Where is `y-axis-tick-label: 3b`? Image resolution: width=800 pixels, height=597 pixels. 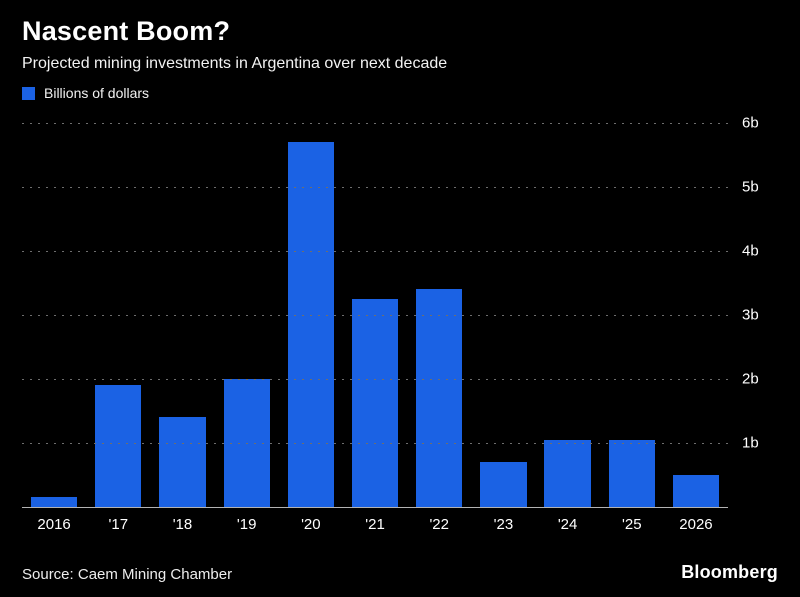
y-axis-tick-label: 3b is located at coordinates (750, 315).